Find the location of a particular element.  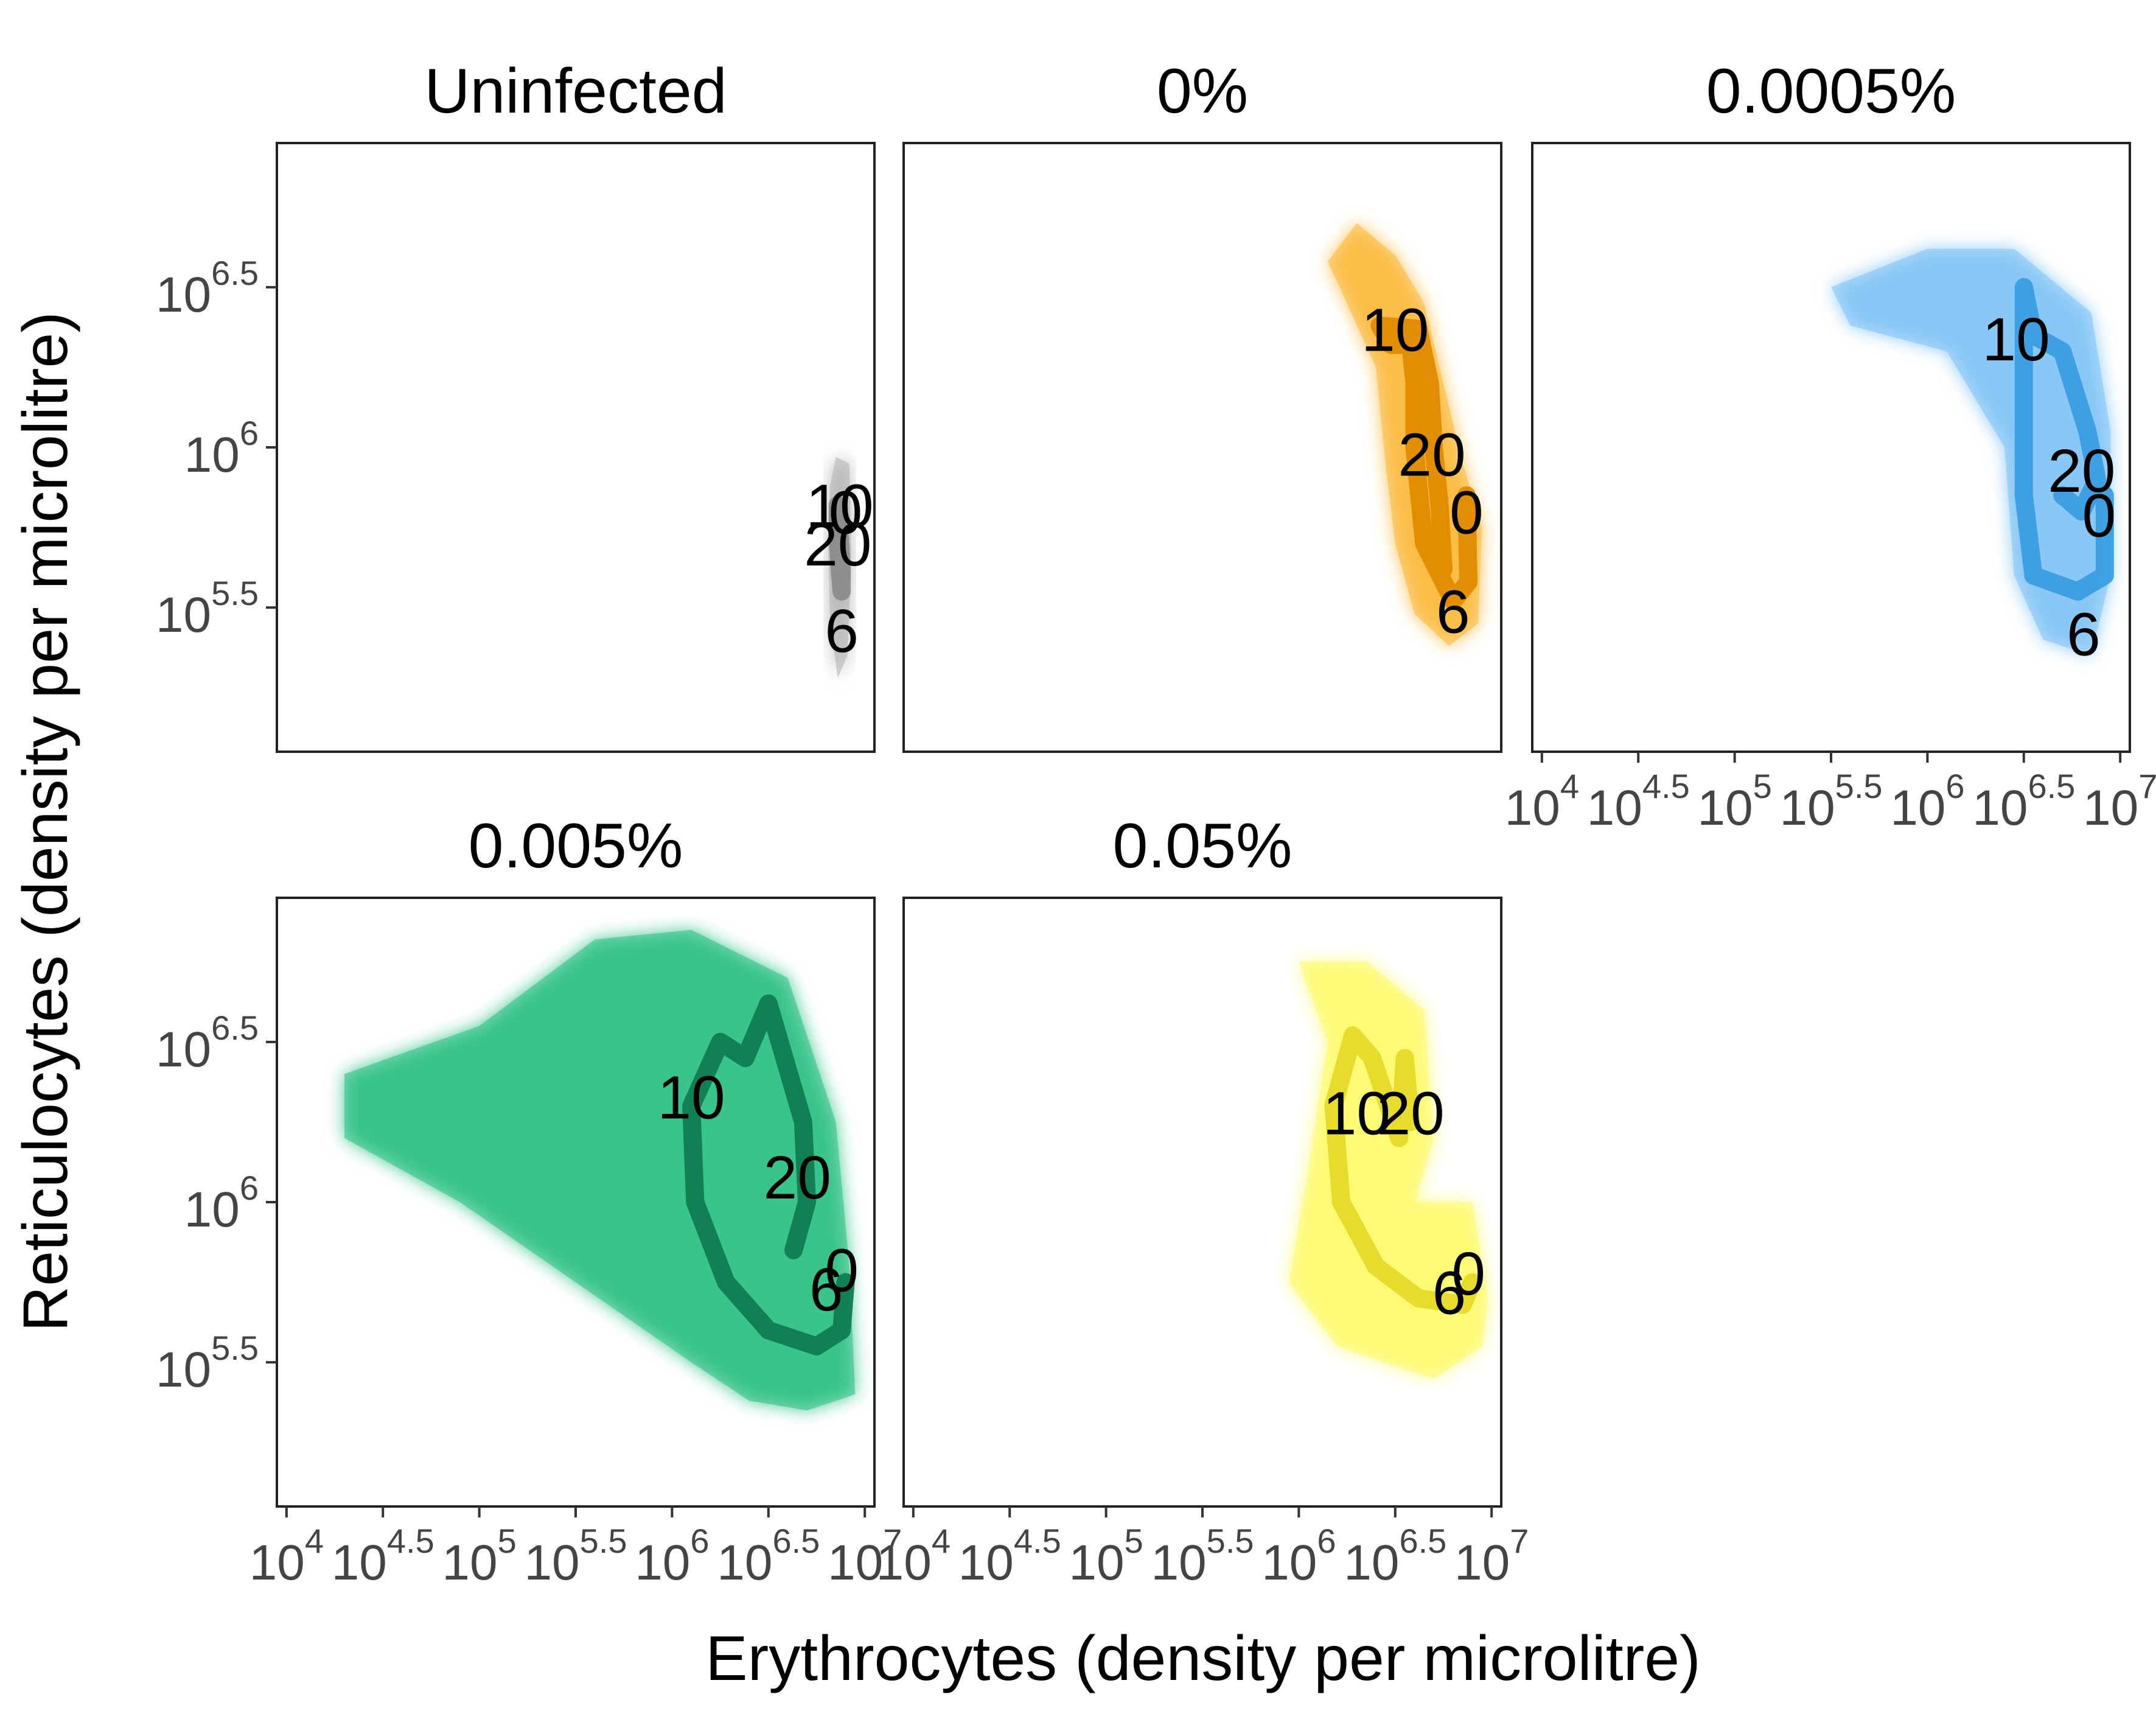

facet-title: 0.005% is located at coordinates (576, 846).